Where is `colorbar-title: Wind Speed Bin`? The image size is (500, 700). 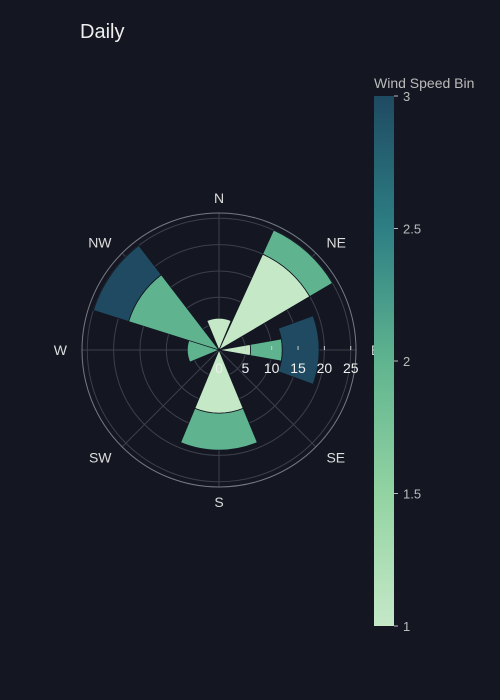 colorbar-title: Wind Speed Bin is located at coordinates (424, 83).